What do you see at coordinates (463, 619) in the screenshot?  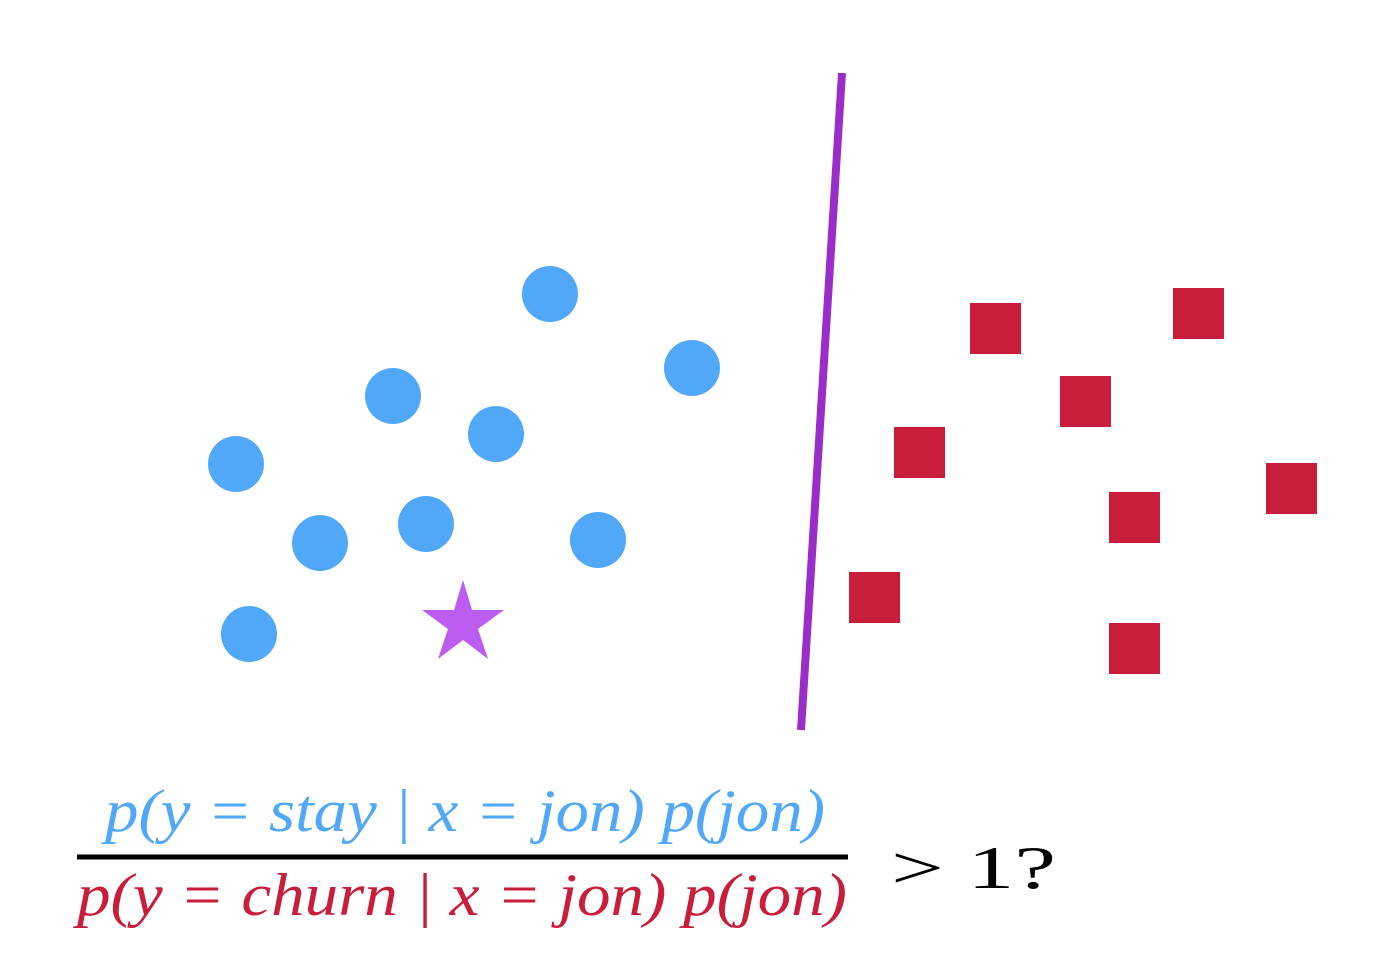 I see `query-star-jon` at bounding box center [463, 619].